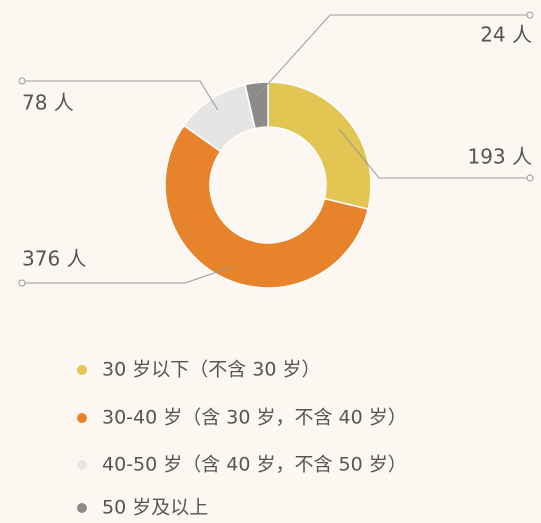  I want to click on value-label: 193 人, so click(499, 157).